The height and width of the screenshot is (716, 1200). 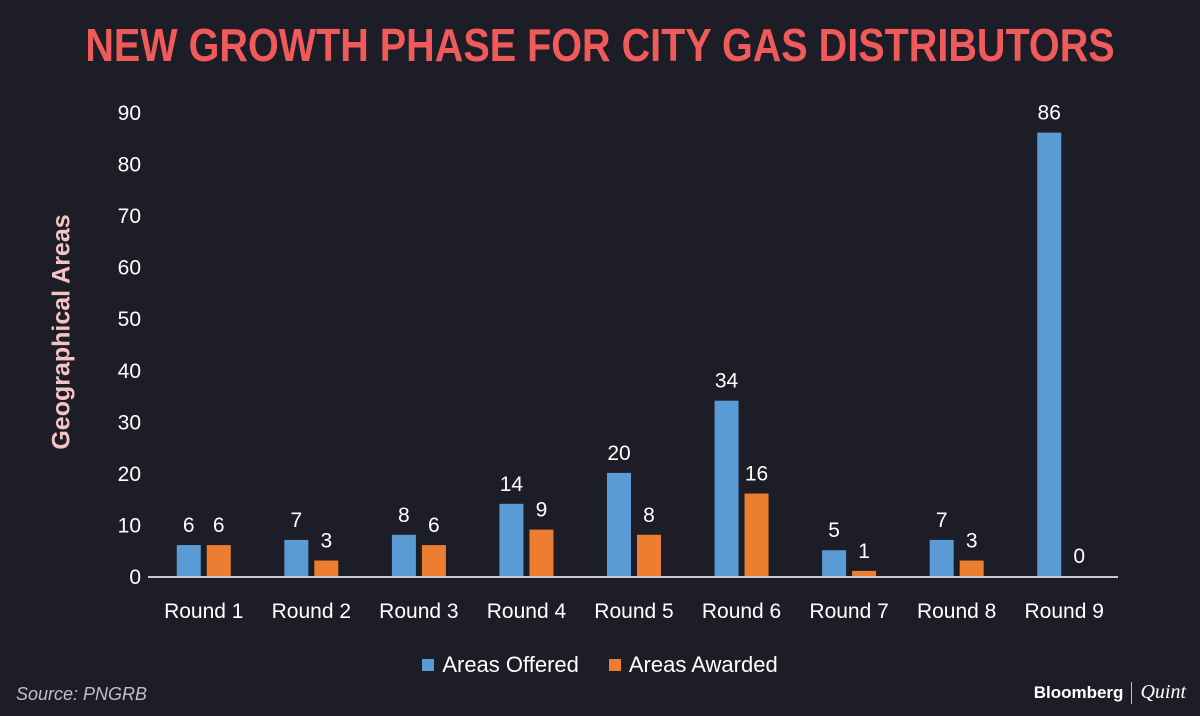 I want to click on source-note: Source: PNGRB, so click(x=82, y=694).